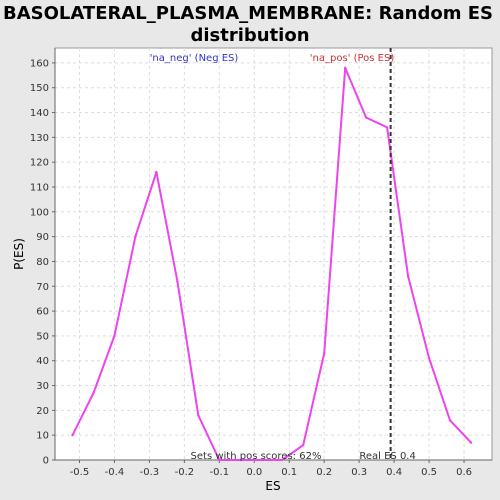 The image size is (500, 500). I want to click on y-tick-label: 150, so click(39, 88).